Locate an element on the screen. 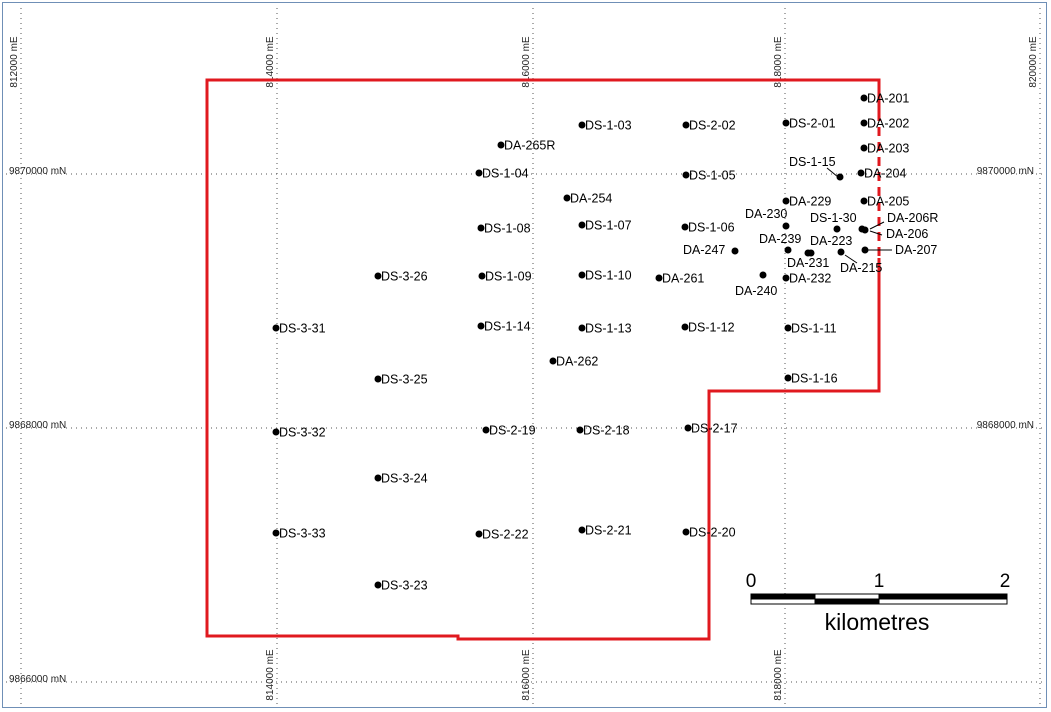 The image size is (1051, 712). drillhole: DS-2-01 is located at coordinates (809, 124).